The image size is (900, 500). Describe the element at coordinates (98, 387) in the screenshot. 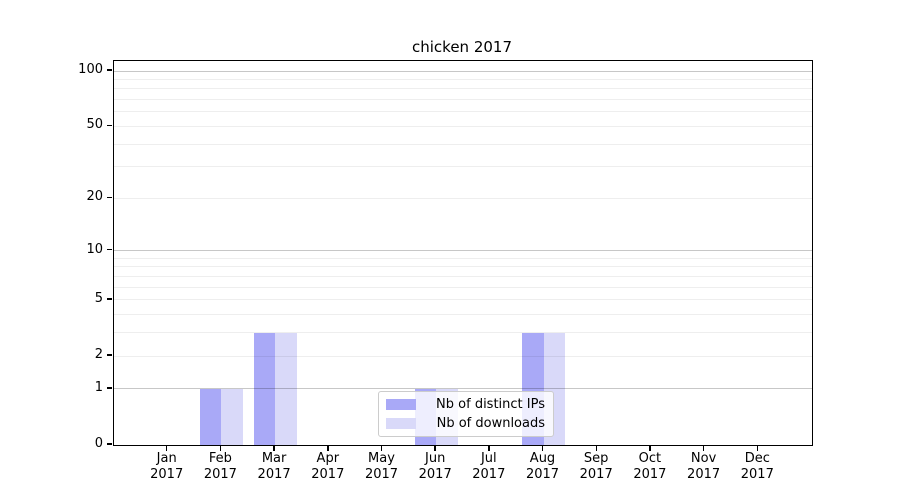

I see `y-tick-label: 1` at that location.